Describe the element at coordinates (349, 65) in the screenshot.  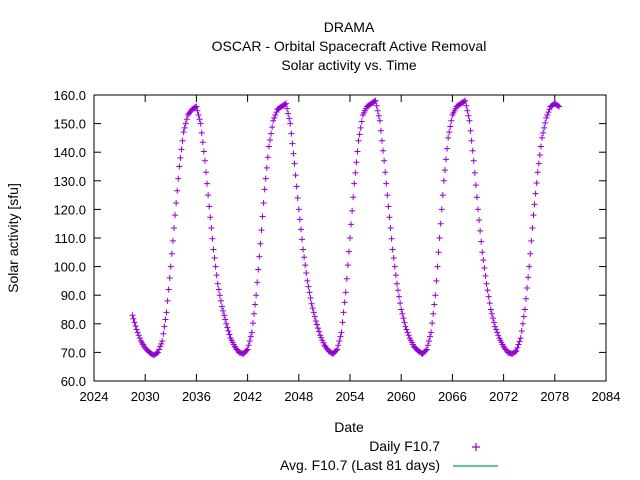
I see `chart-title-line-3: Solar activity vs. Time` at that location.